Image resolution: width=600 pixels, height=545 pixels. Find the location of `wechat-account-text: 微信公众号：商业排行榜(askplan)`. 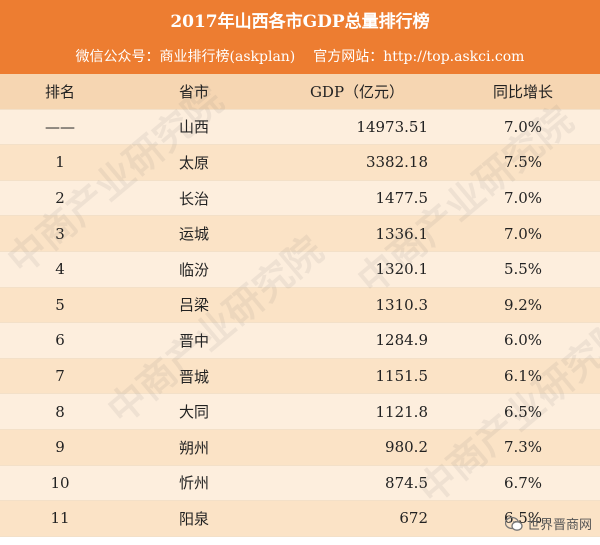

wechat-account-text: 微信公众号：商业排行榜(askplan) is located at coordinates (185, 57).